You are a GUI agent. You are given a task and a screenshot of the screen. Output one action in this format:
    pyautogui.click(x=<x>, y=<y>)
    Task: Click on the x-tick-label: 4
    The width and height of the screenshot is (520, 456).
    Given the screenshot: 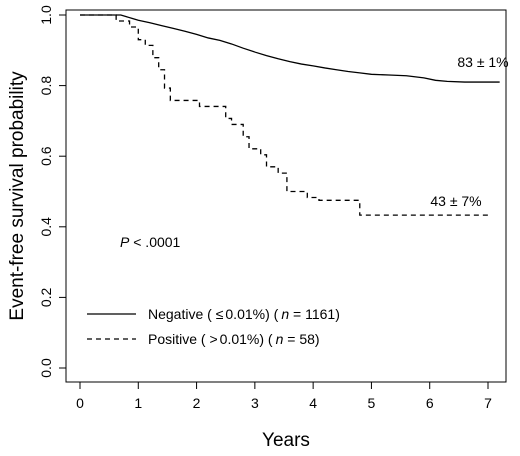 What is the action you would take?
    pyautogui.click(x=313, y=403)
    